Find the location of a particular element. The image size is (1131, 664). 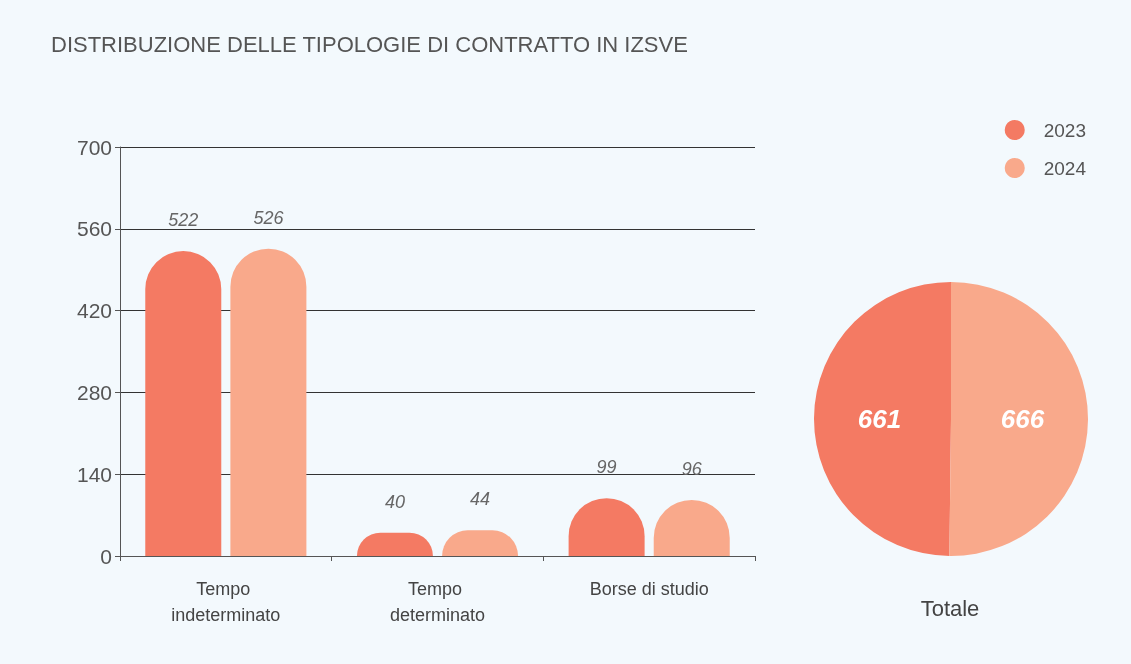

chart-title: DISTRIBUZIONE DELLE TIPOLOGIE DI CONTRATTO IN IZSVE is located at coordinates (369, 44).